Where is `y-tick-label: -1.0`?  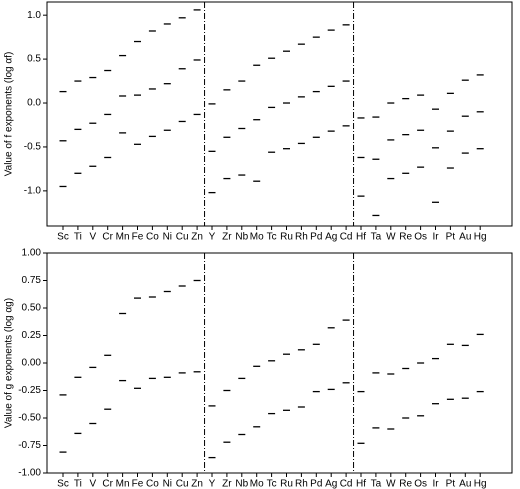
y-tick-label: -1.0 is located at coordinates (33, 191).